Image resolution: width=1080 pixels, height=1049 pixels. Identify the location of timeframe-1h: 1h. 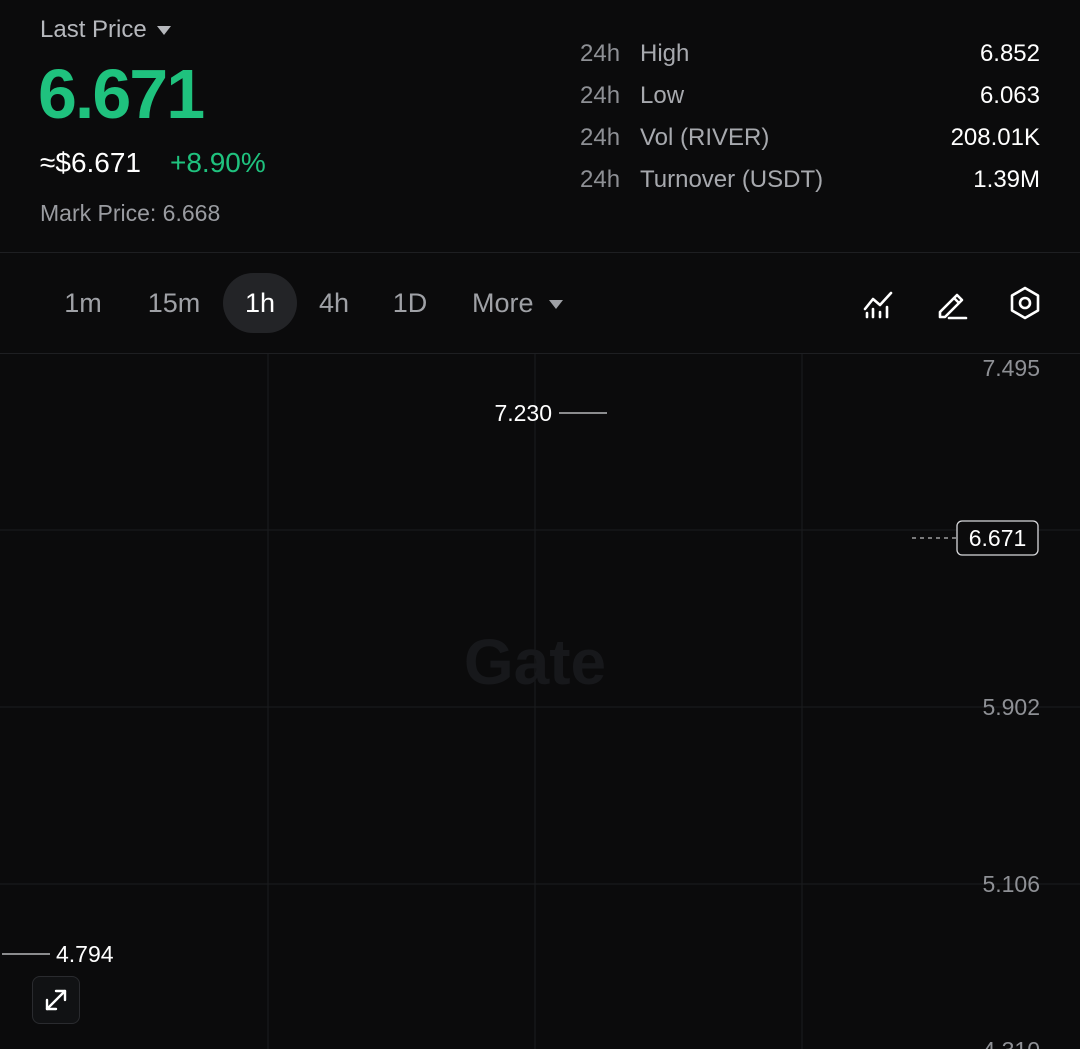
(260, 303).